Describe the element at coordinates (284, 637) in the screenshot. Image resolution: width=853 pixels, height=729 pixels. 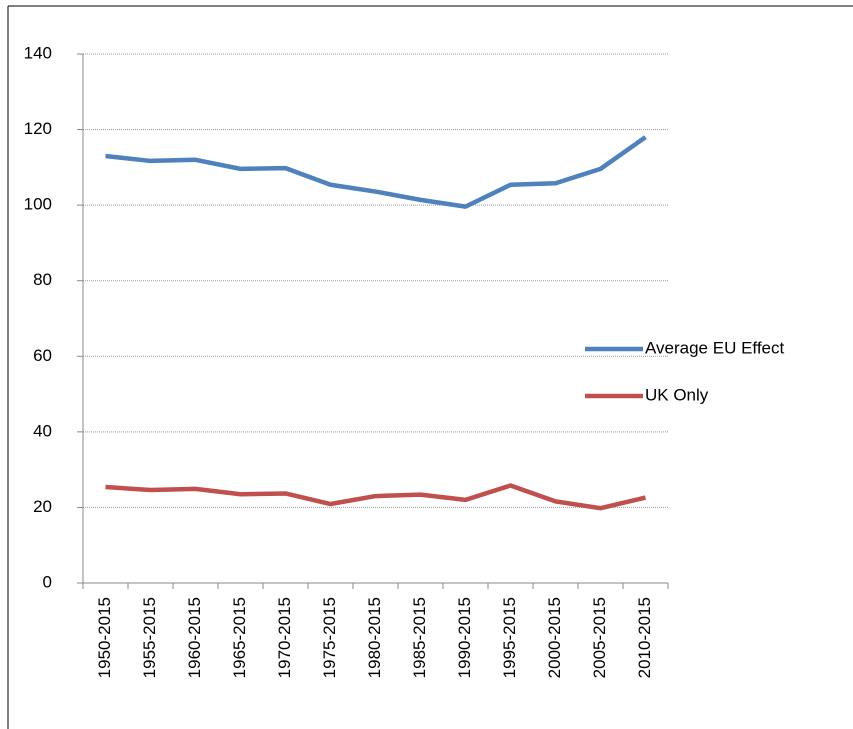
I see `x-tick-label: 1970-2015` at that location.